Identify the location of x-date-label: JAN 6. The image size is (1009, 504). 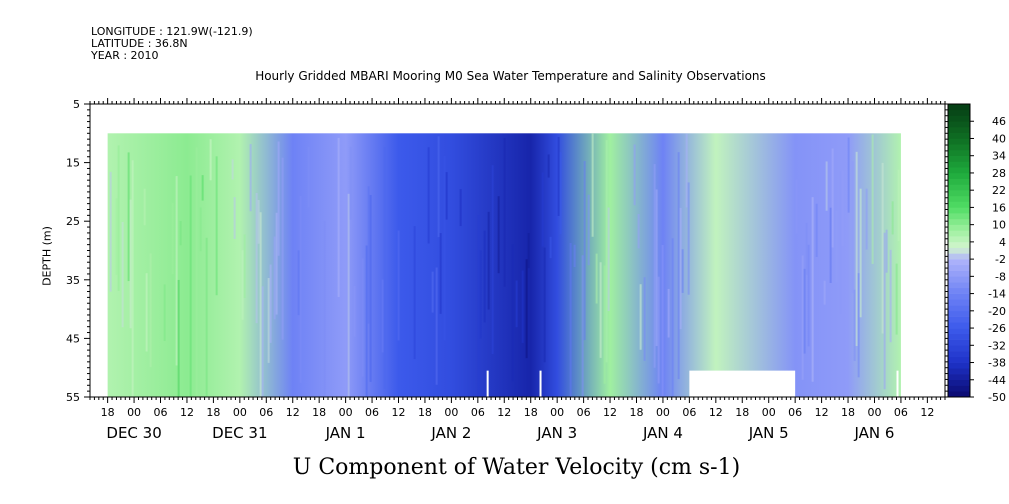
(874, 433).